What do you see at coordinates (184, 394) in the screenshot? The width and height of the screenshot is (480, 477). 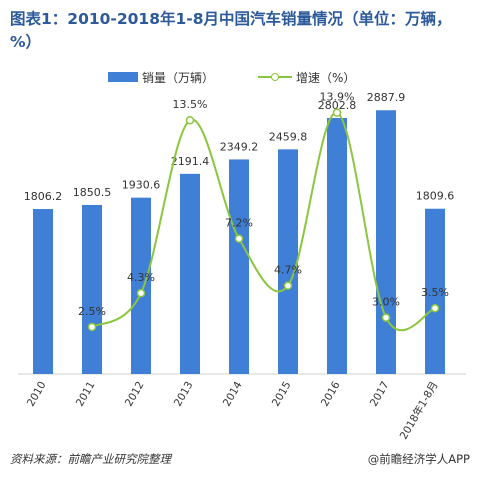 I see `x-tick-2013: 2013` at bounding box center [184, 394].